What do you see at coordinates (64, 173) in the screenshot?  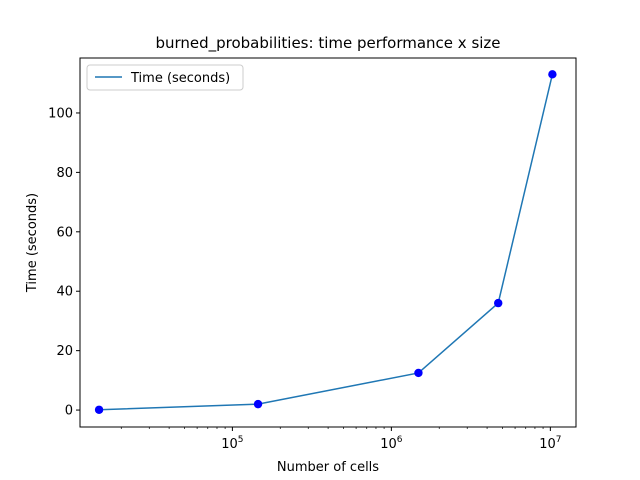 I see `y-tick-label: 80` at bounding box center [64, 173].